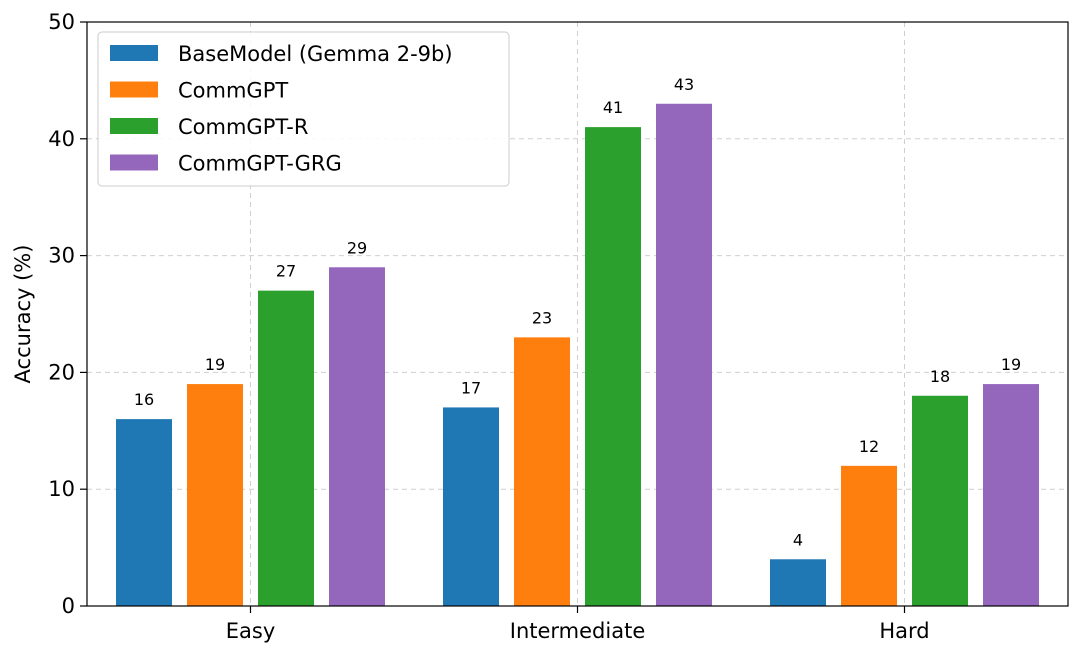 The height and width of the screenshot is (655, 1080). I want to click on data-label: 4, so click(798, 539).